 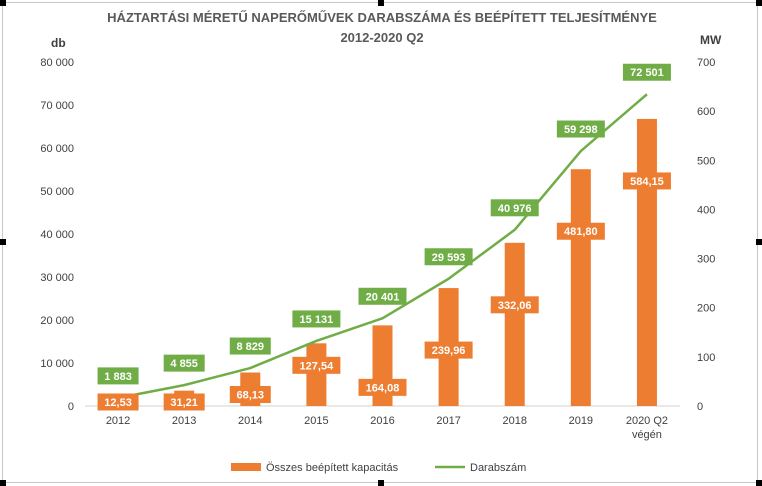 What do you see at coordinates (332, 468) in the screenshot?
I see `legend-label-capacity: Összes beépített kapacitás` at bounding box center [332, 468].